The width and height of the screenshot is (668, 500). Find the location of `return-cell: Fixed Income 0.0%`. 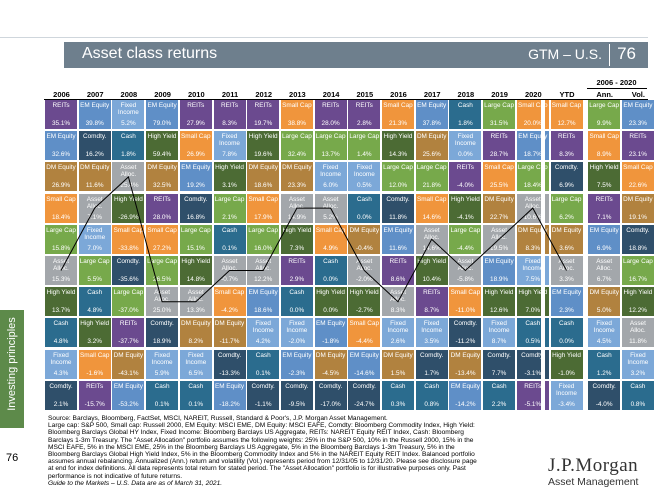

return-cell: Fixed Income 0.0% is located at coordinates (465, 146).